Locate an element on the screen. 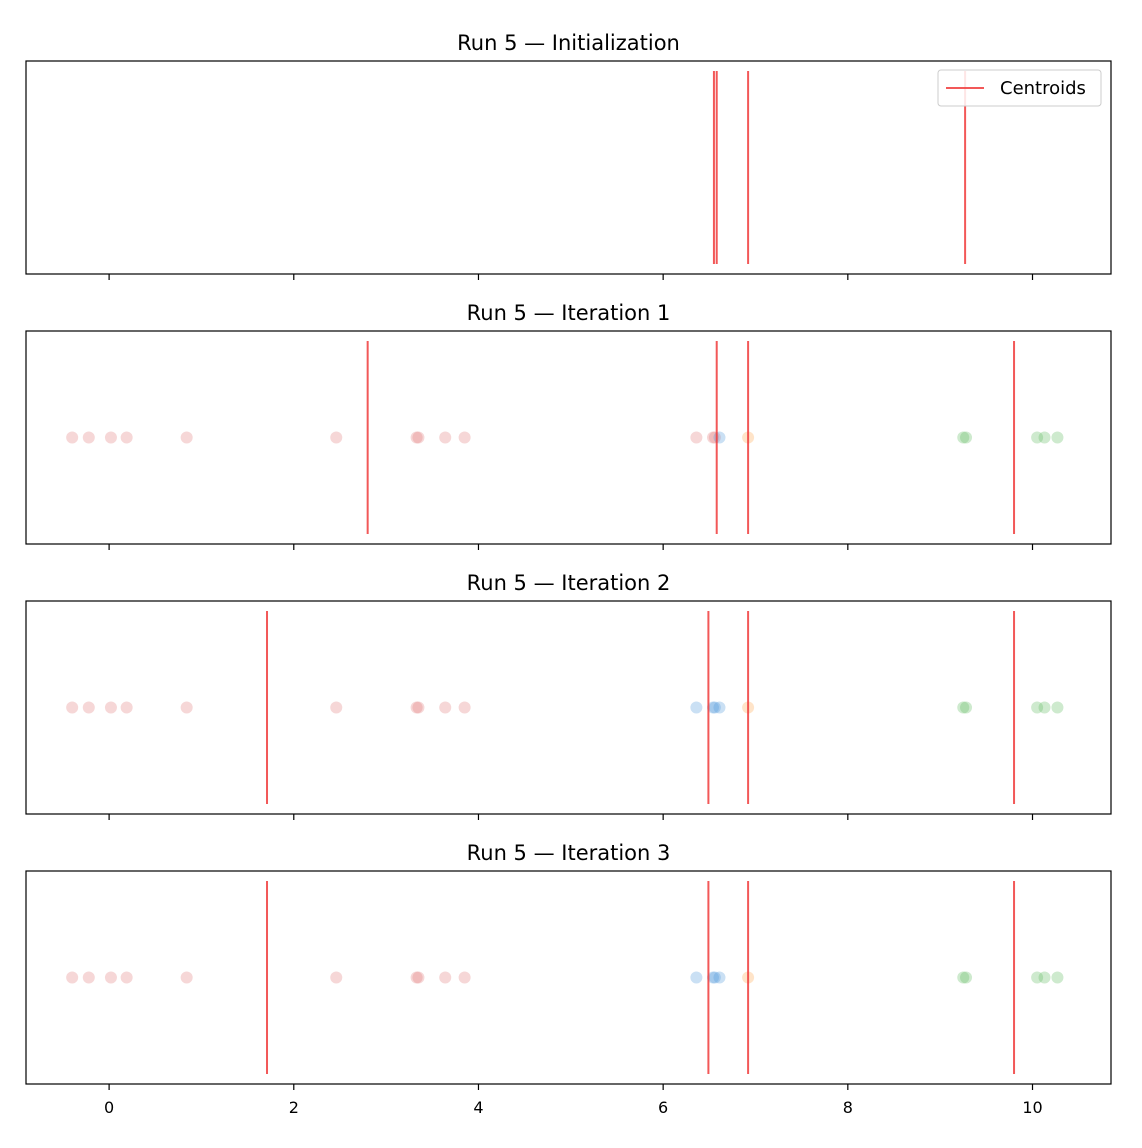 This screenshot has height=1148, width=1142. x-tick-label: 6 is located at coordinates (663, 1107).